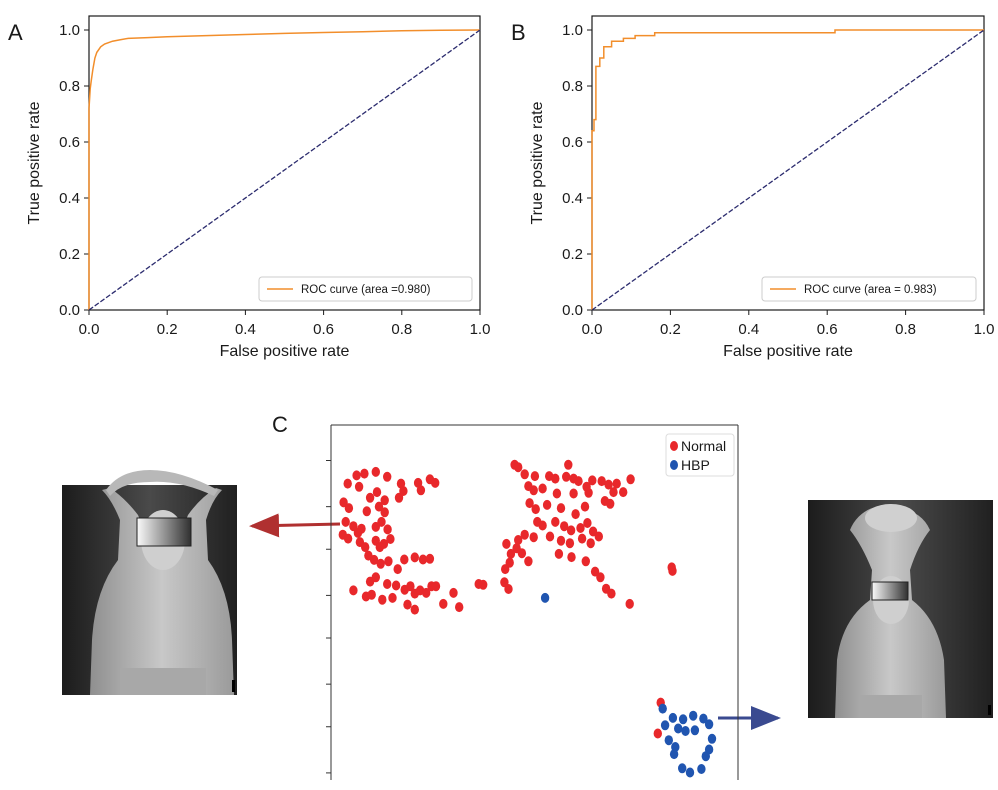  I want to click on legend-label-hbp: HBP, so click(695, 465).